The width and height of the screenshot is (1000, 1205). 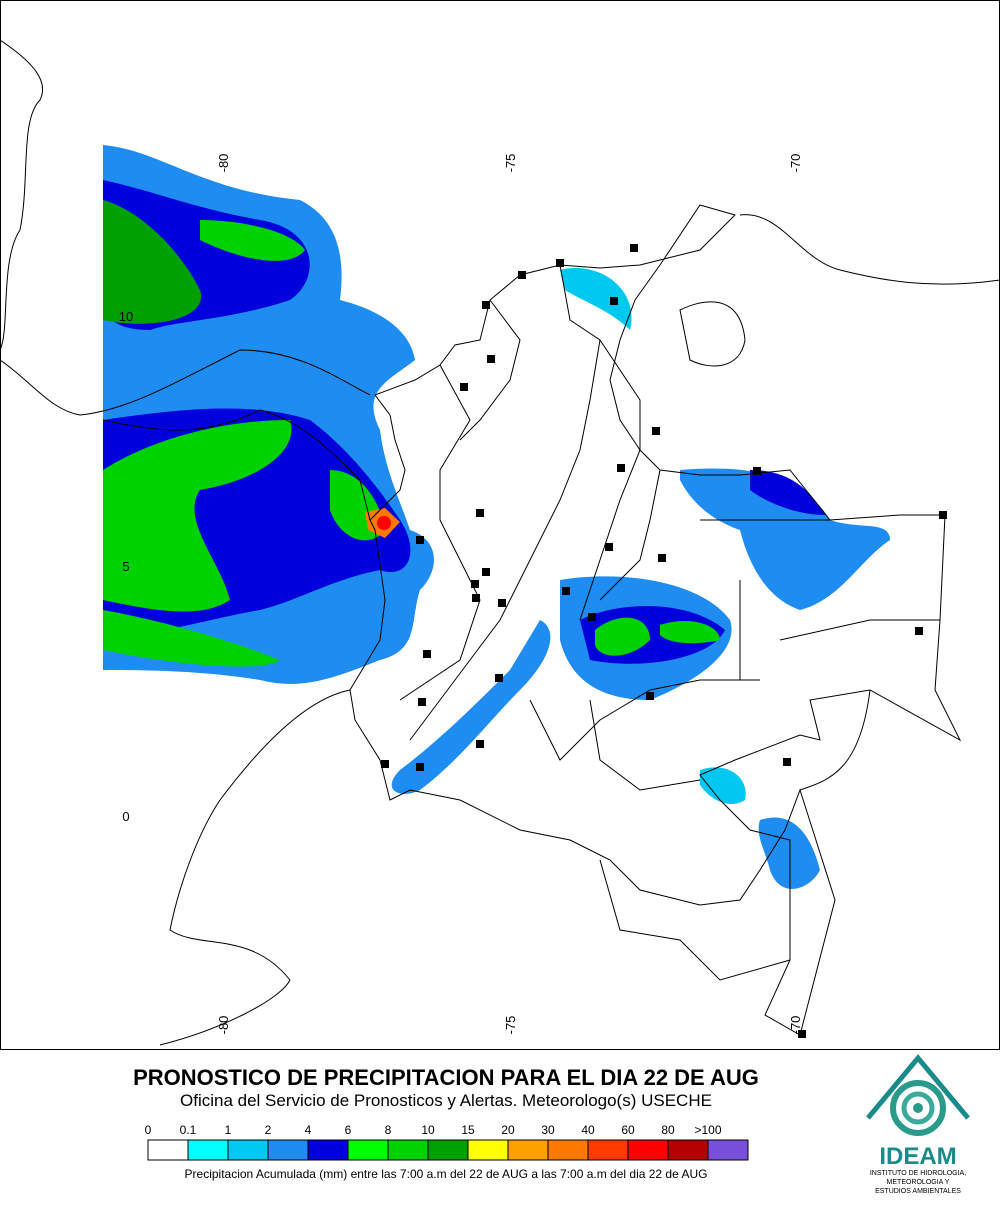 I want to click on legend-label: 1, so click(x=228, y=1130).